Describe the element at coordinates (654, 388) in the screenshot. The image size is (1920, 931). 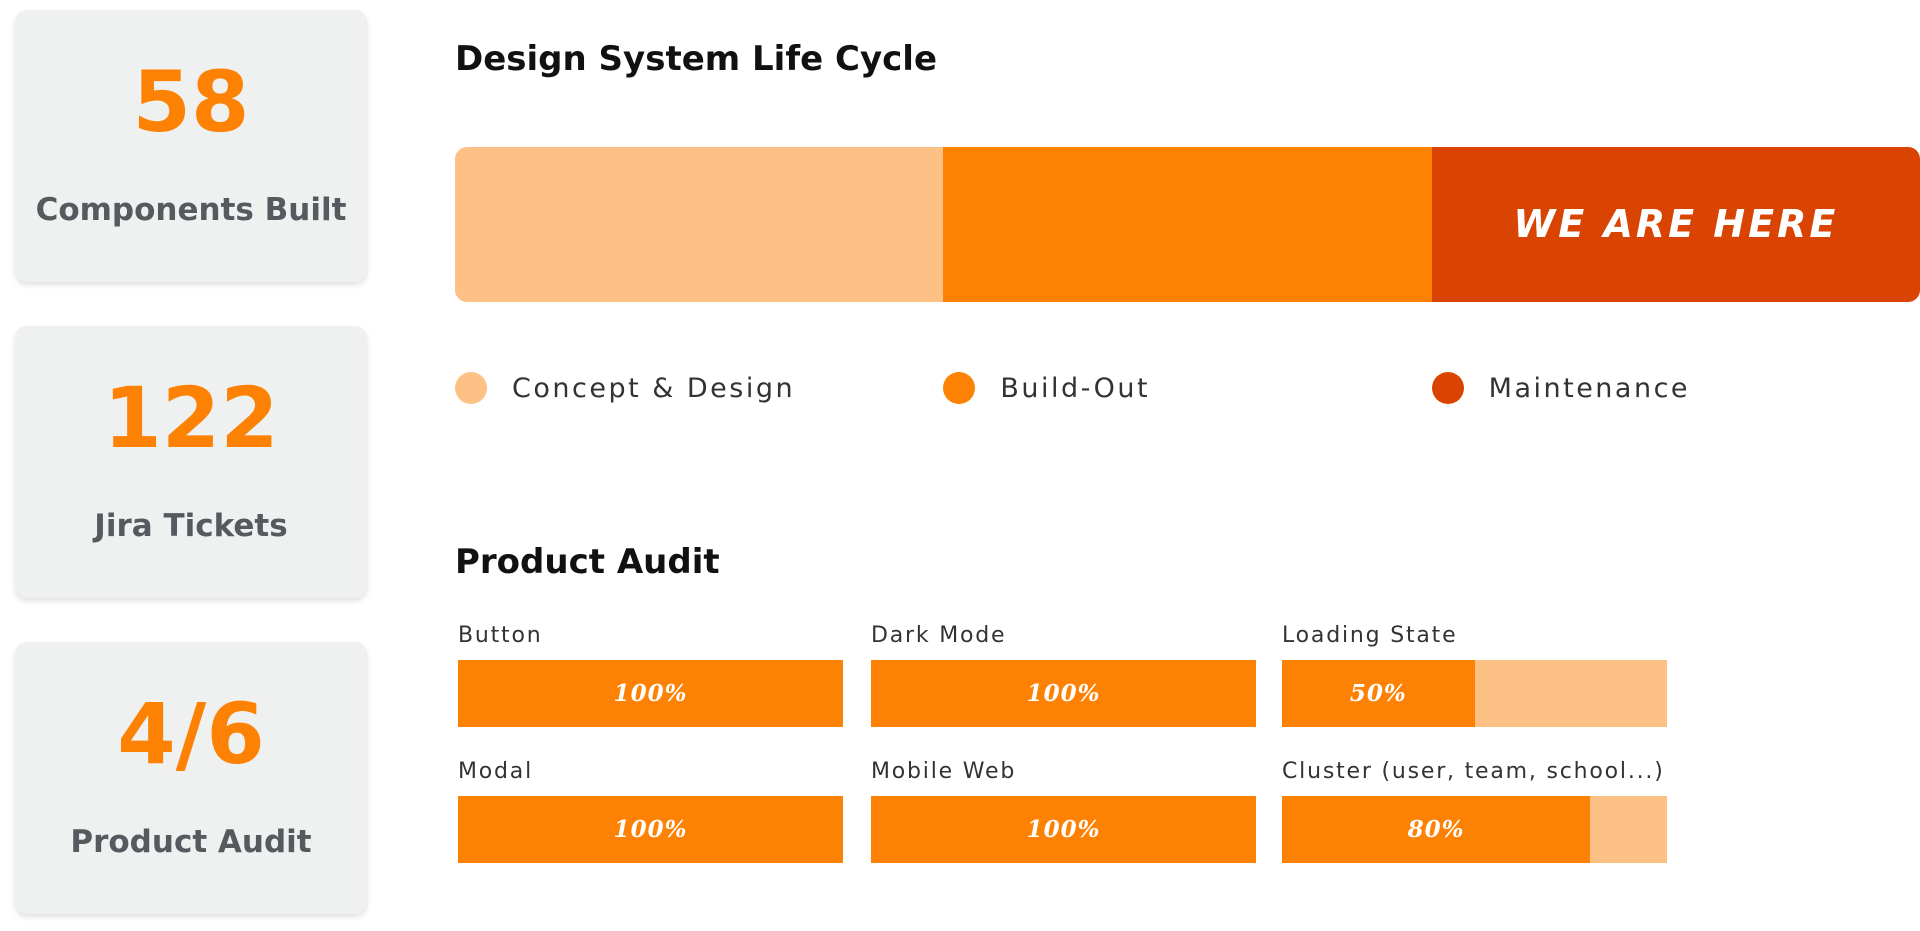
I see `legend-label: Concept & Design` at that location.